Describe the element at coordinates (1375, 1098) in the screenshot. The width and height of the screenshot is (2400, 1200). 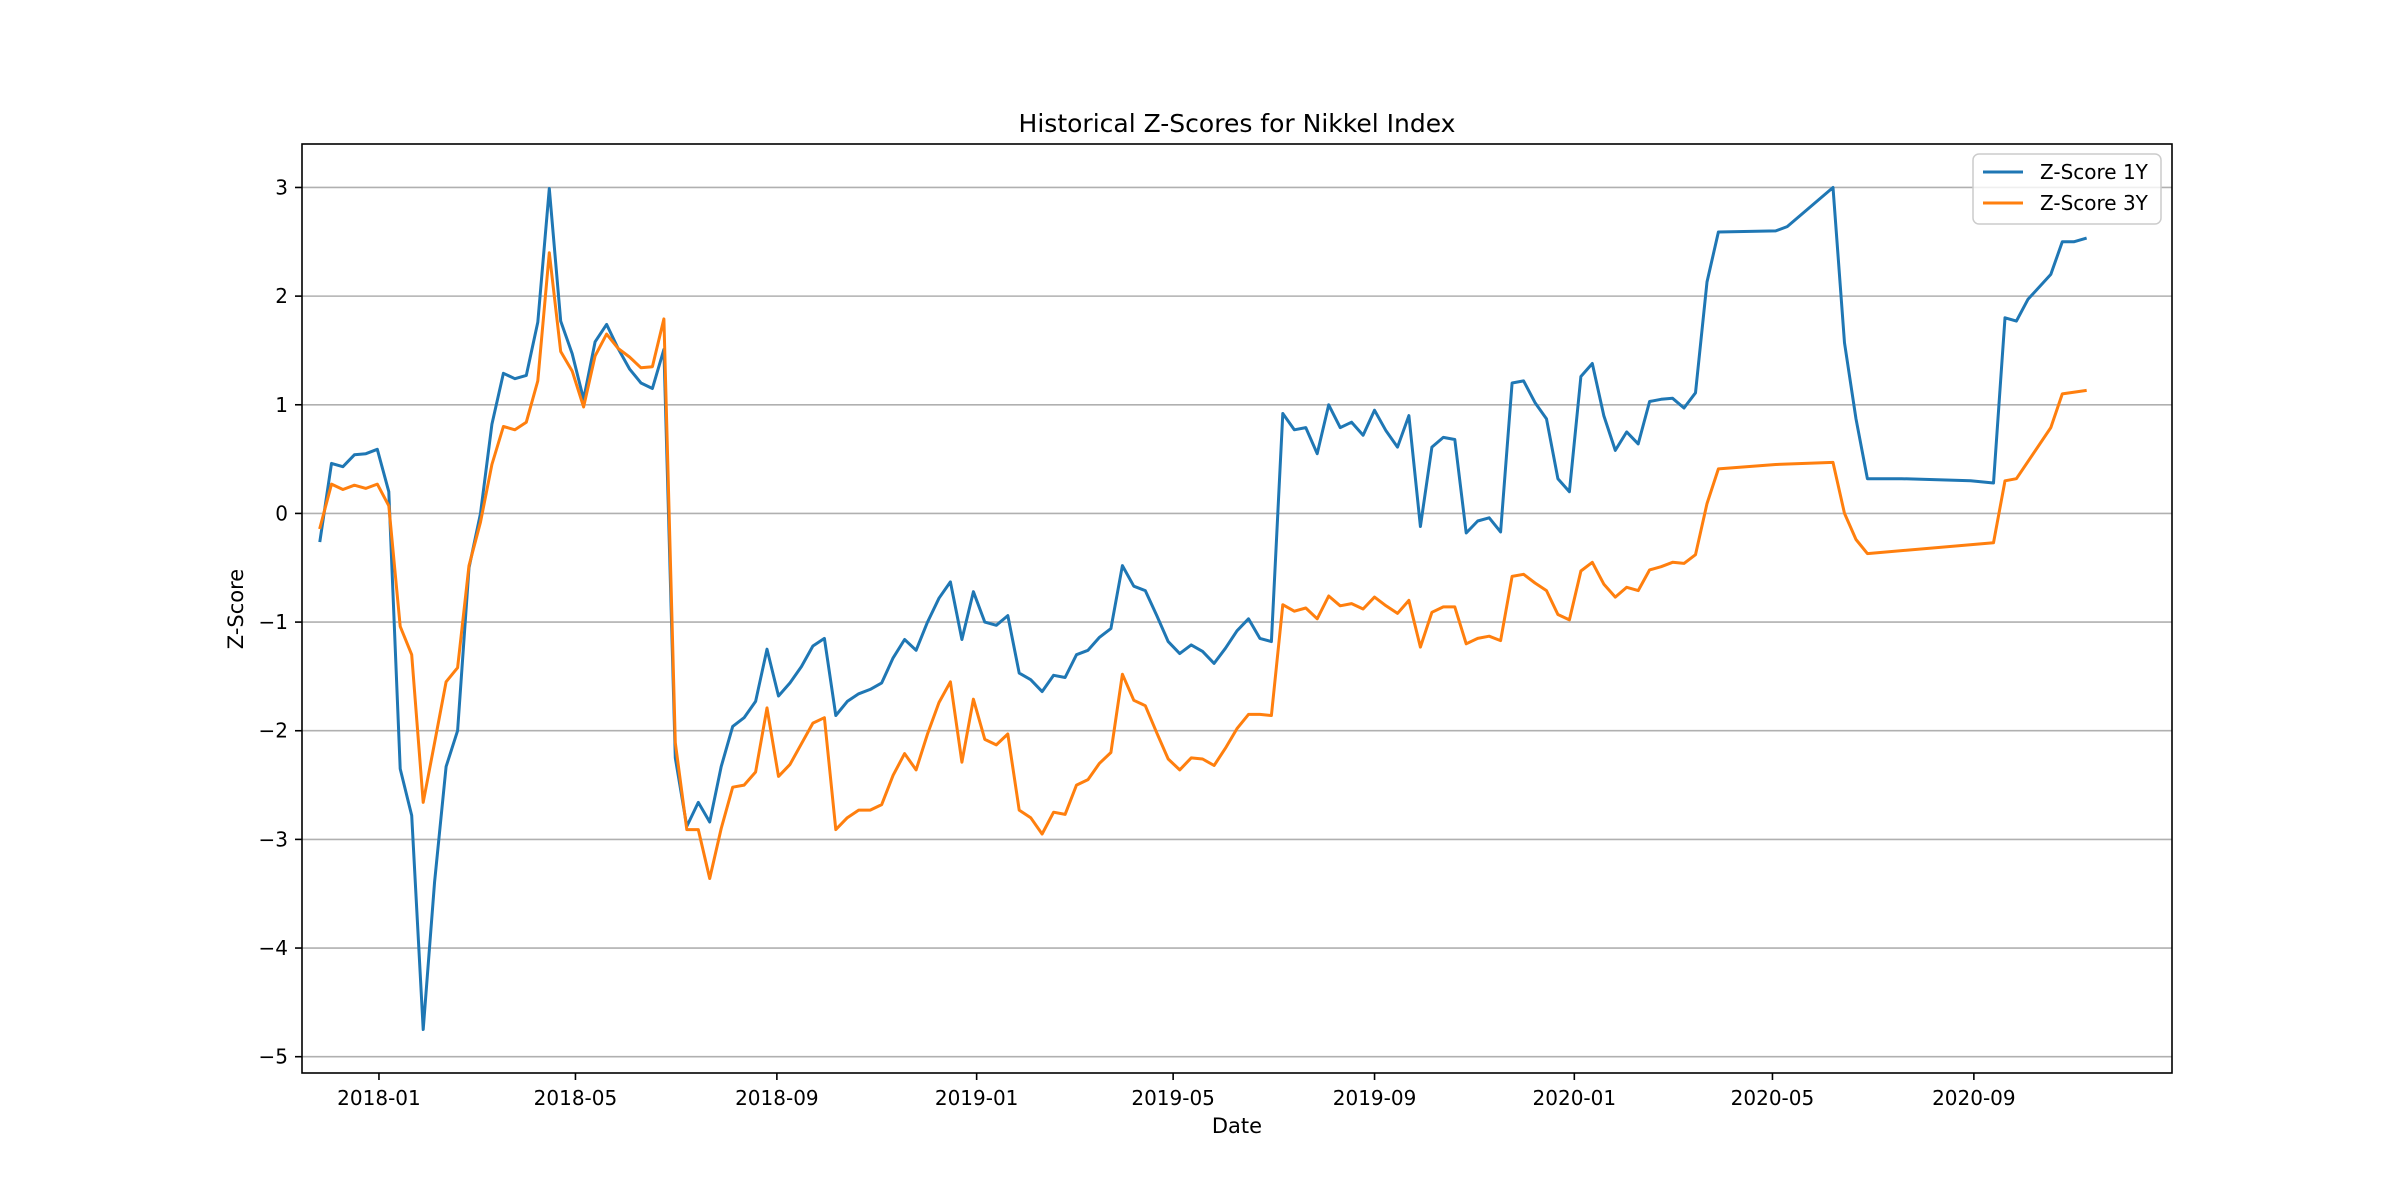
I see `x-tick-label: 2019-09` at that location.